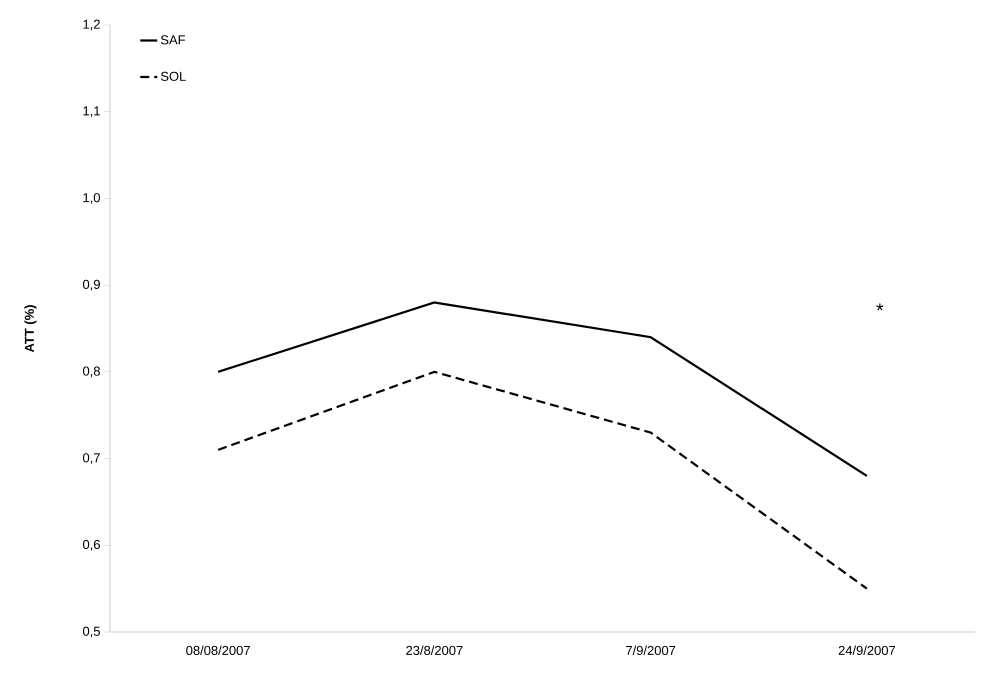  Describe the element at coordinates (867, 651) in the screenshot. I see `x-tick-label: 24/9/2007` at that location.